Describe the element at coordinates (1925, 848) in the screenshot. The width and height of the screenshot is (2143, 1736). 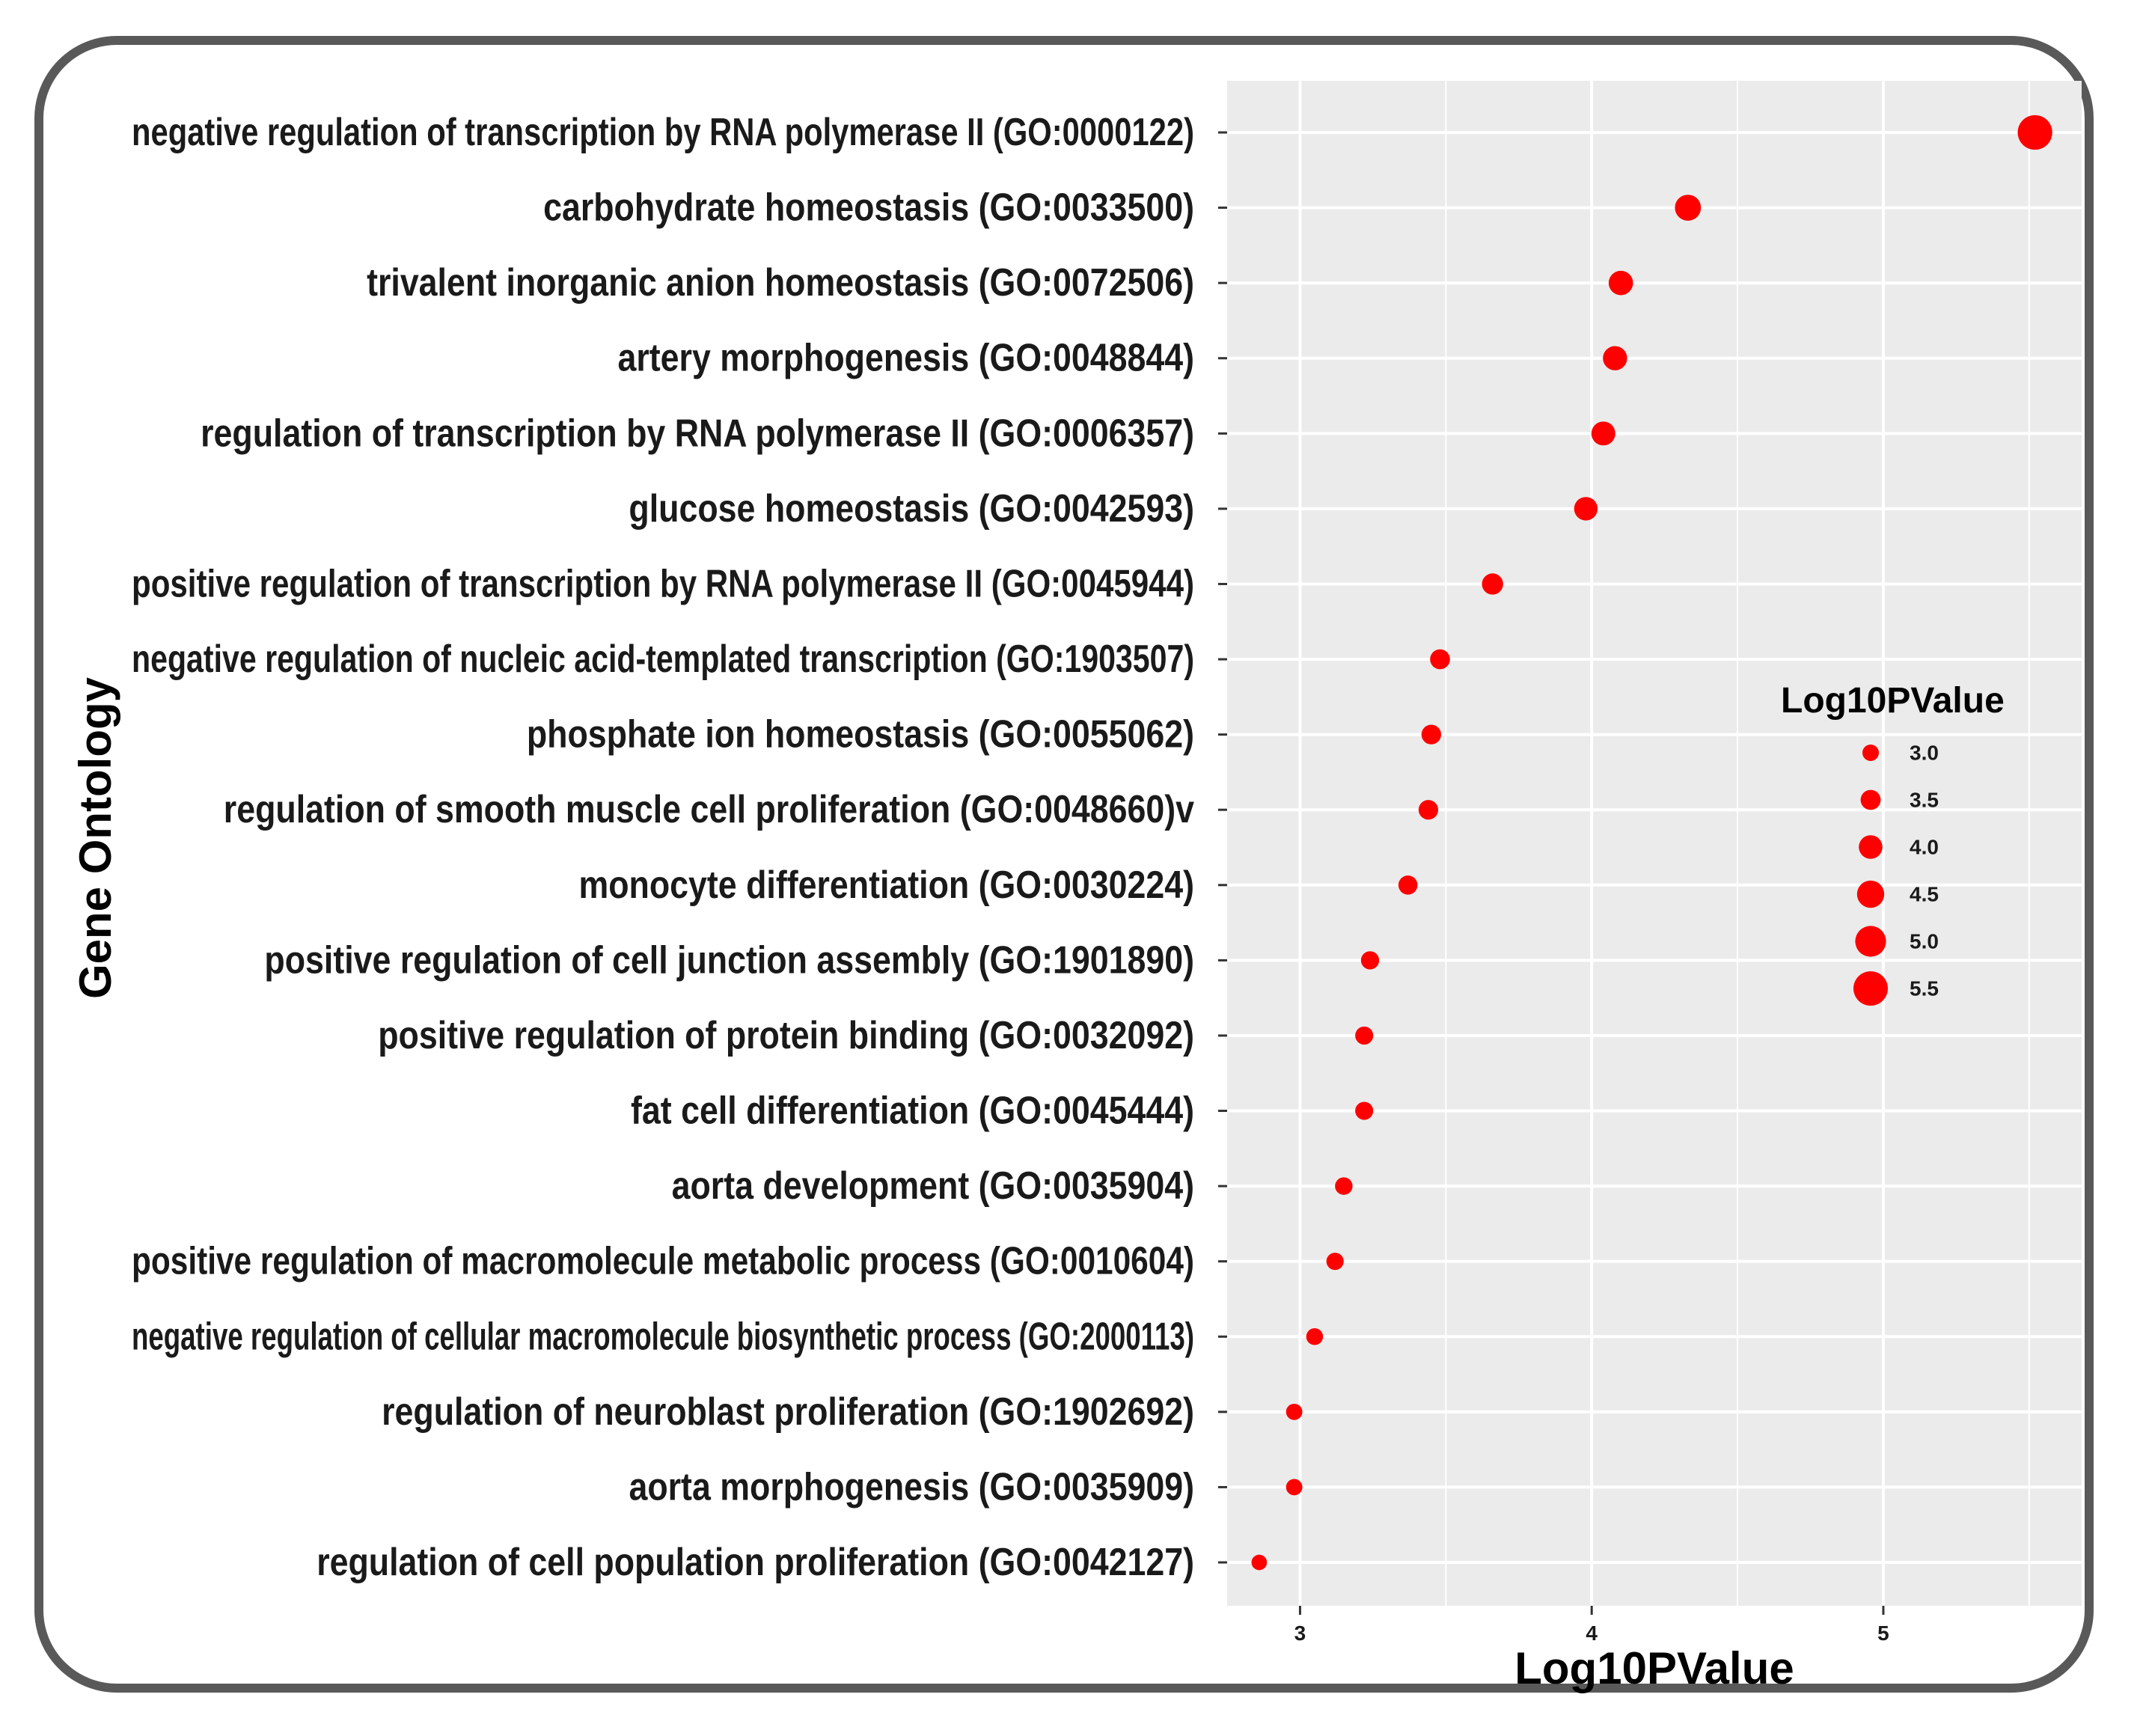
I see `legend-label: 4.0` at that location.